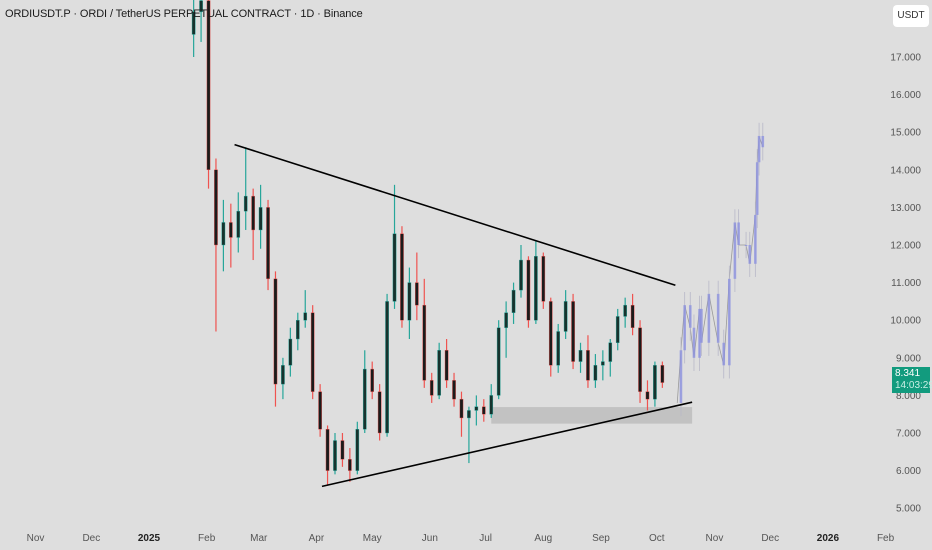 The height and width of the screenshot is (550, 932). I want to click on last-price-label: 8.341 14:03:29, so click(912, 380).